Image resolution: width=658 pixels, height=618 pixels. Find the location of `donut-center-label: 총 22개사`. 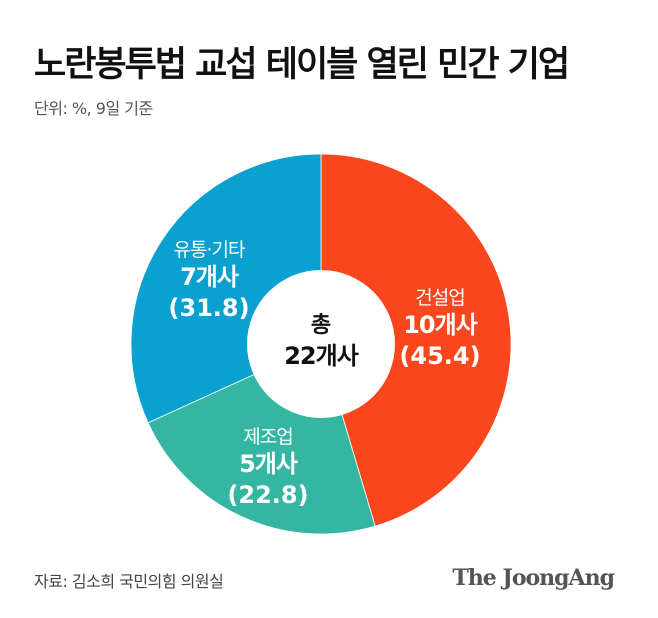

donut-center-label: 총 22개사 is located at coordinates (321, 342).